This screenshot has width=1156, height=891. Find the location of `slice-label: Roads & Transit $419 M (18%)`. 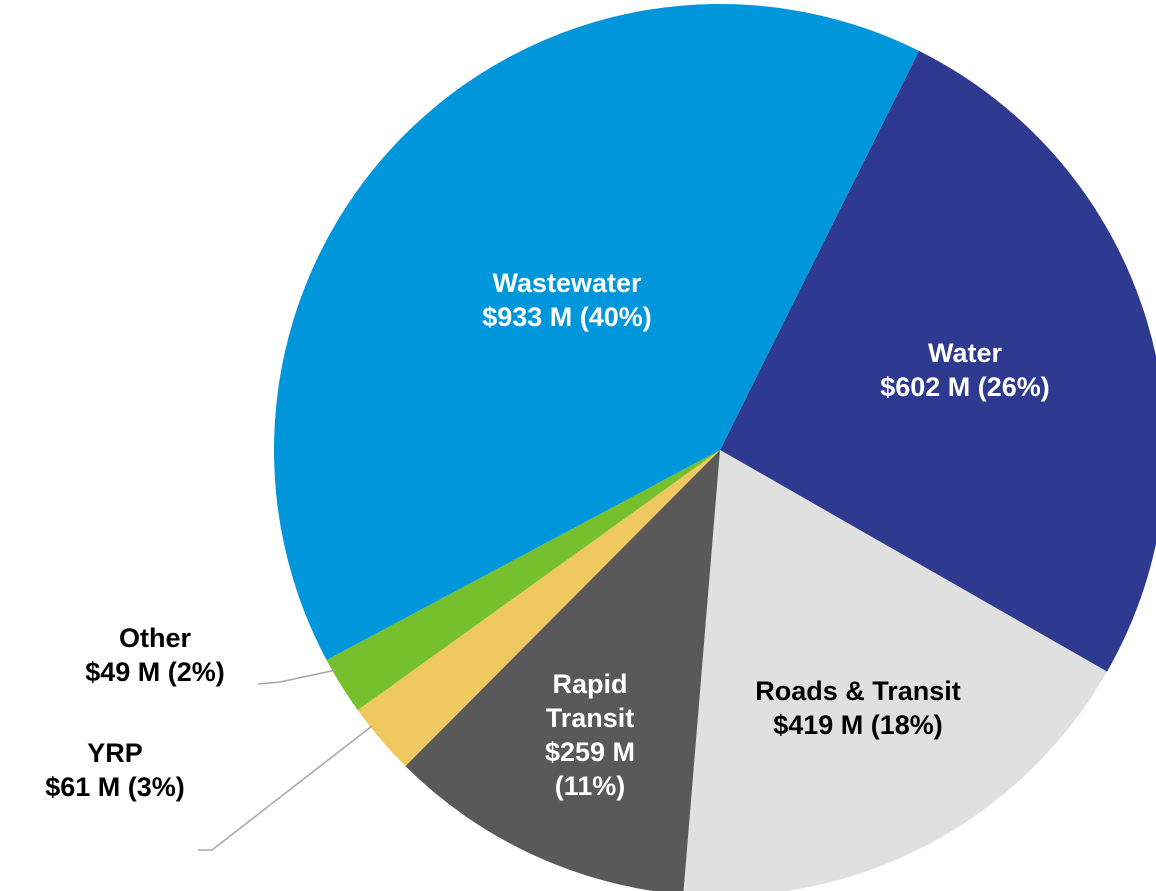

slice-label: Roads & Transit $419 M (18%) is located at coordinates (858, 708).